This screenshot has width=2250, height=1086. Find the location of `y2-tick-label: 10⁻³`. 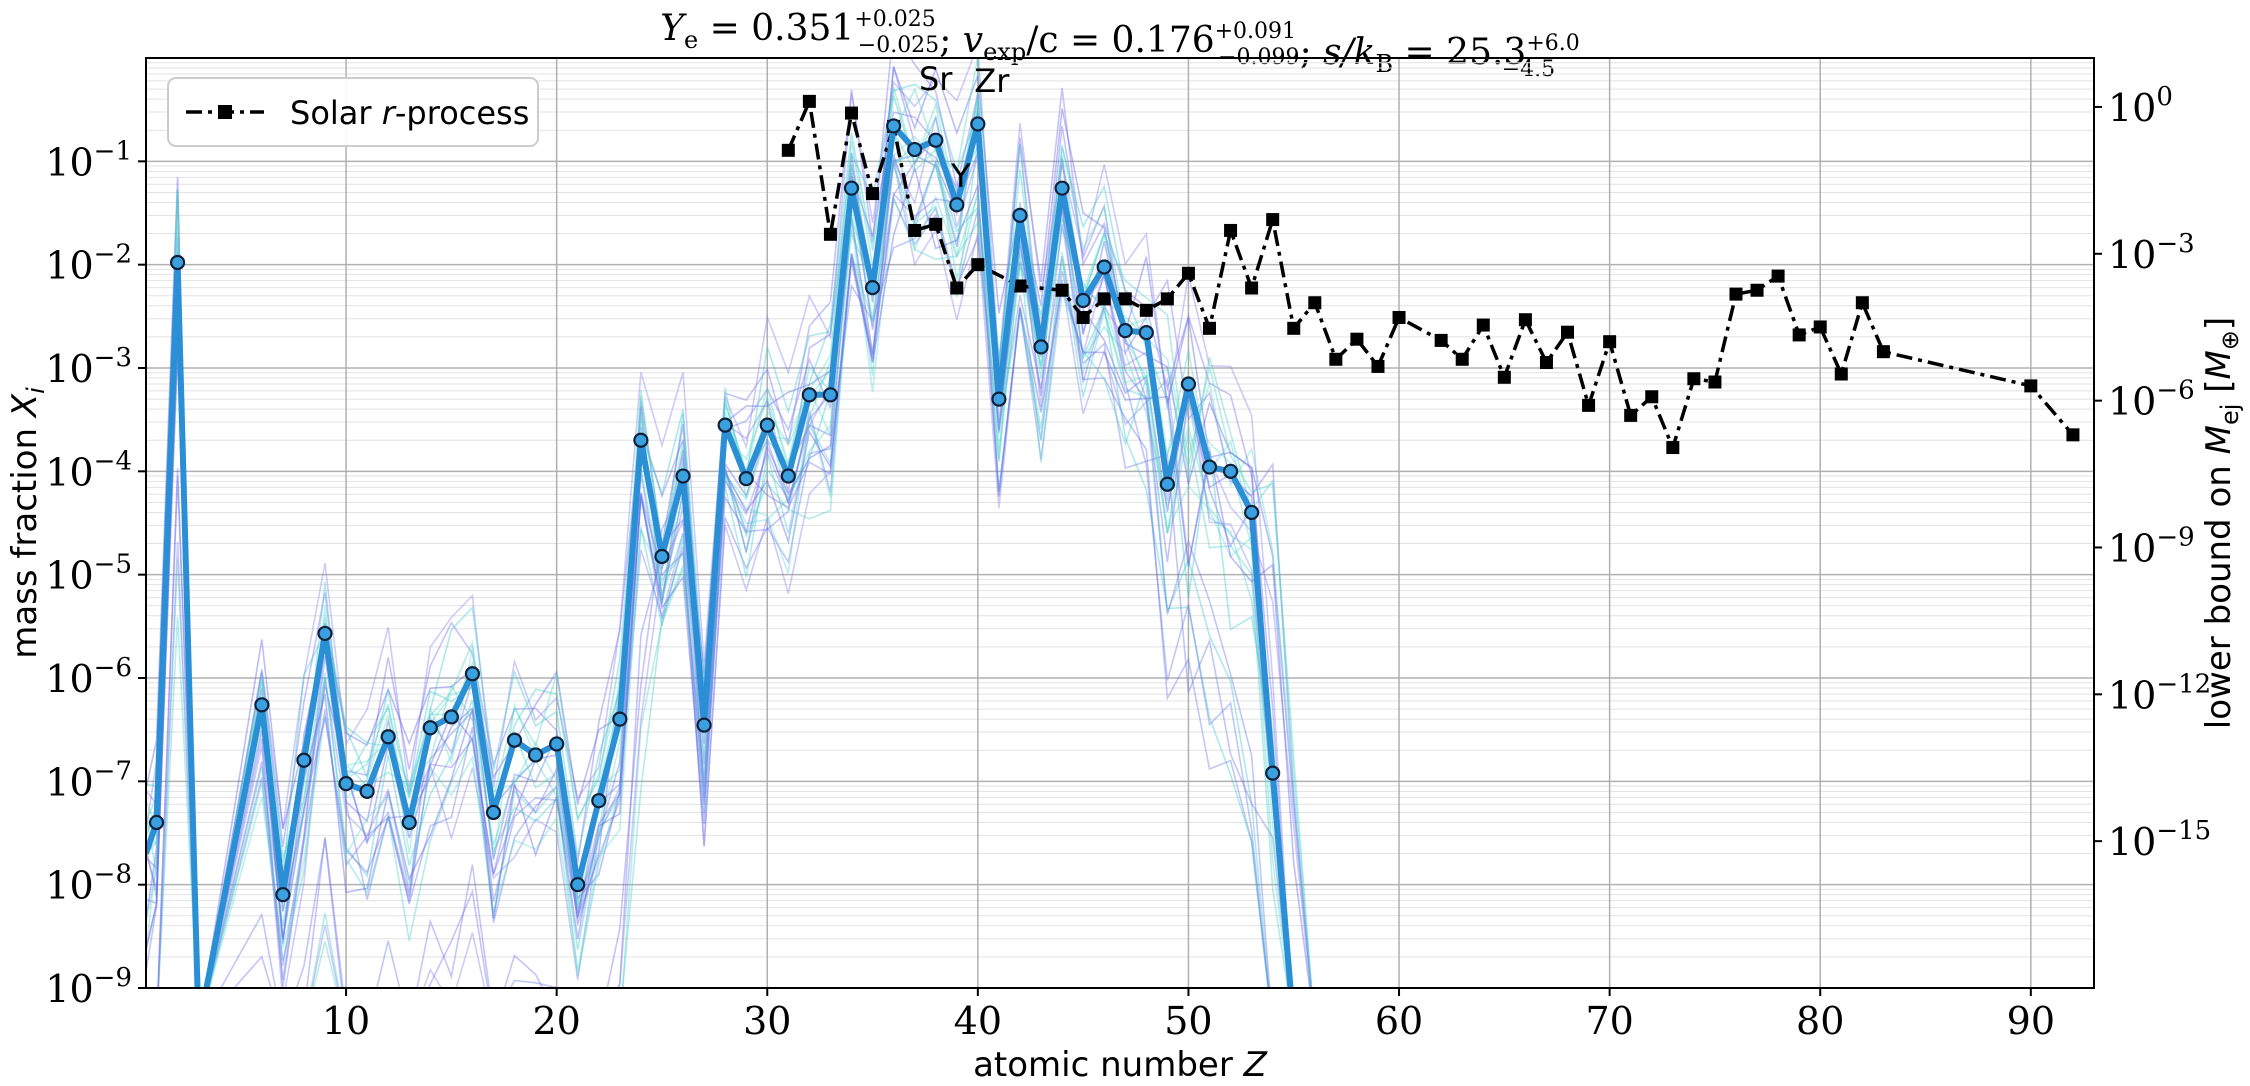

y2-tick-label: 10⁻³ is located at coordinates (2151, 253).